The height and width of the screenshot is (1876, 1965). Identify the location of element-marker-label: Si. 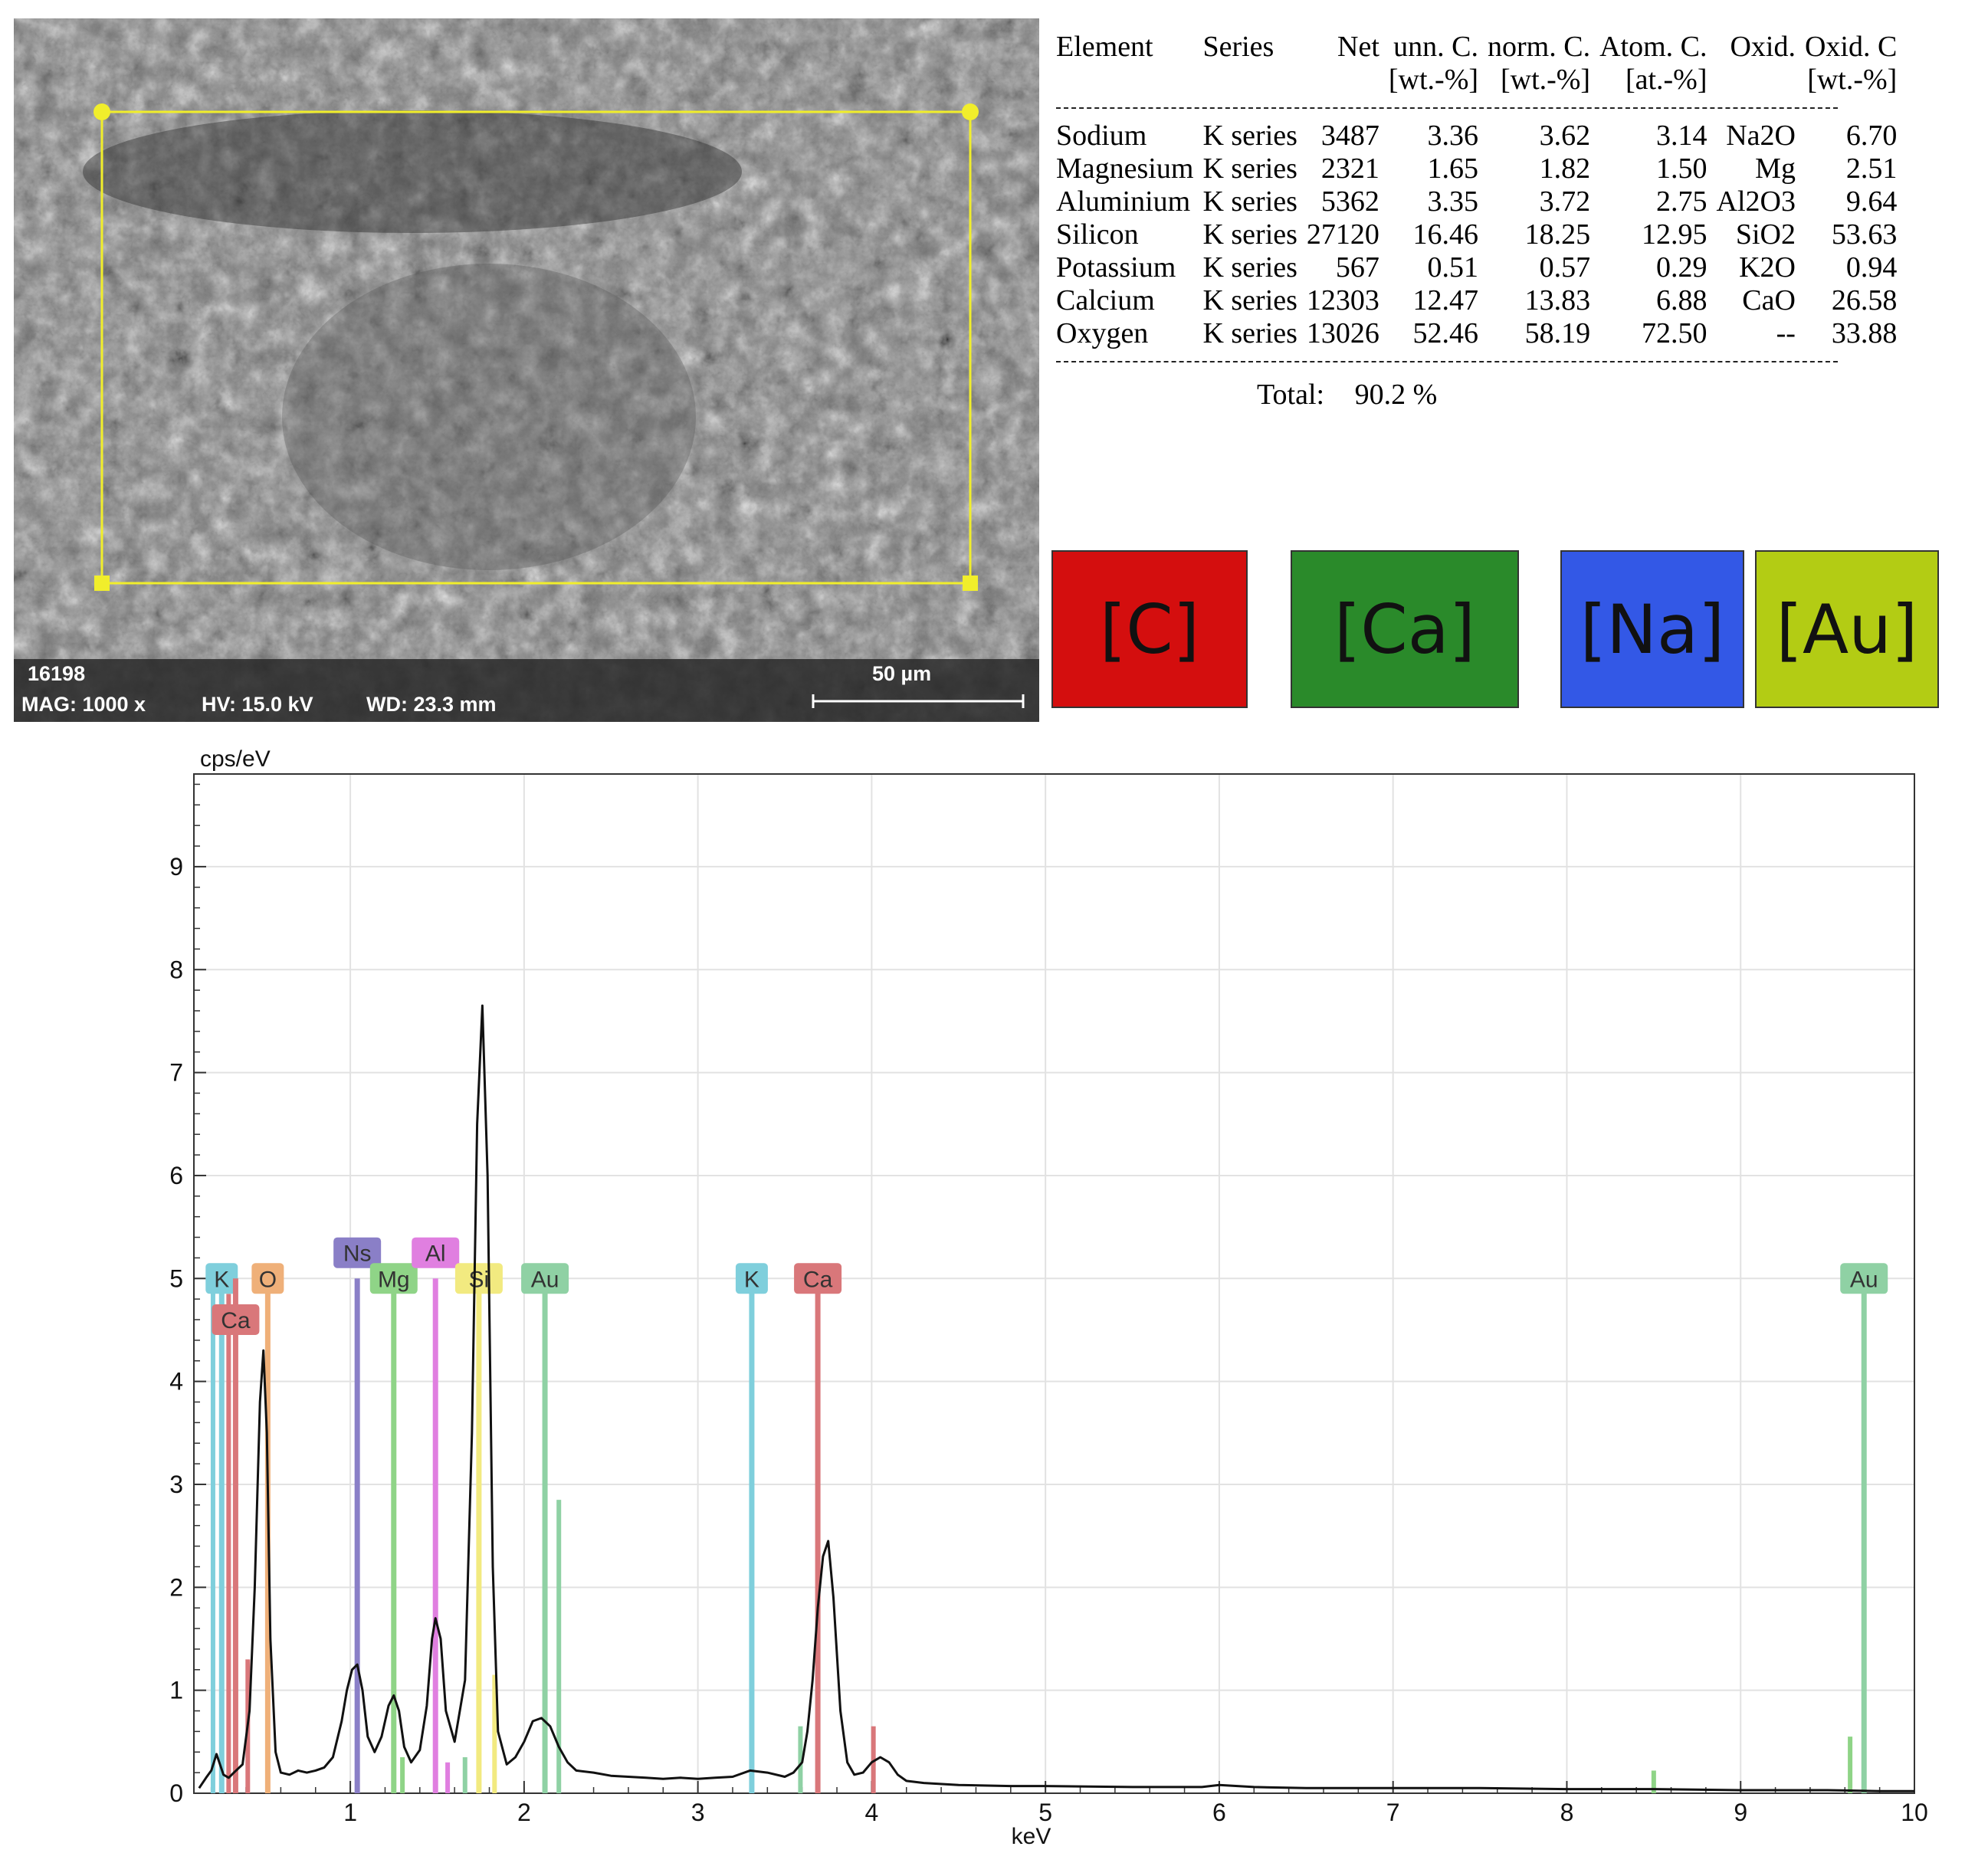
(479, 1280).